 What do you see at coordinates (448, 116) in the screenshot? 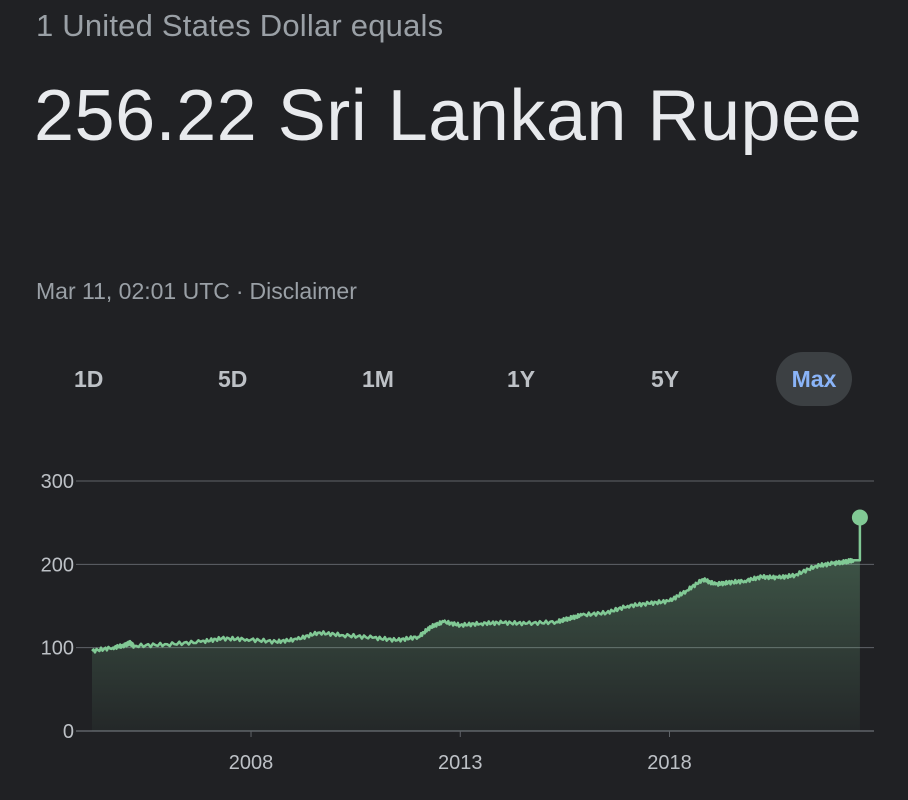
I see `conversion-result: 256.22 Sri Lankan Rupee` at bounding box center [448, 116].